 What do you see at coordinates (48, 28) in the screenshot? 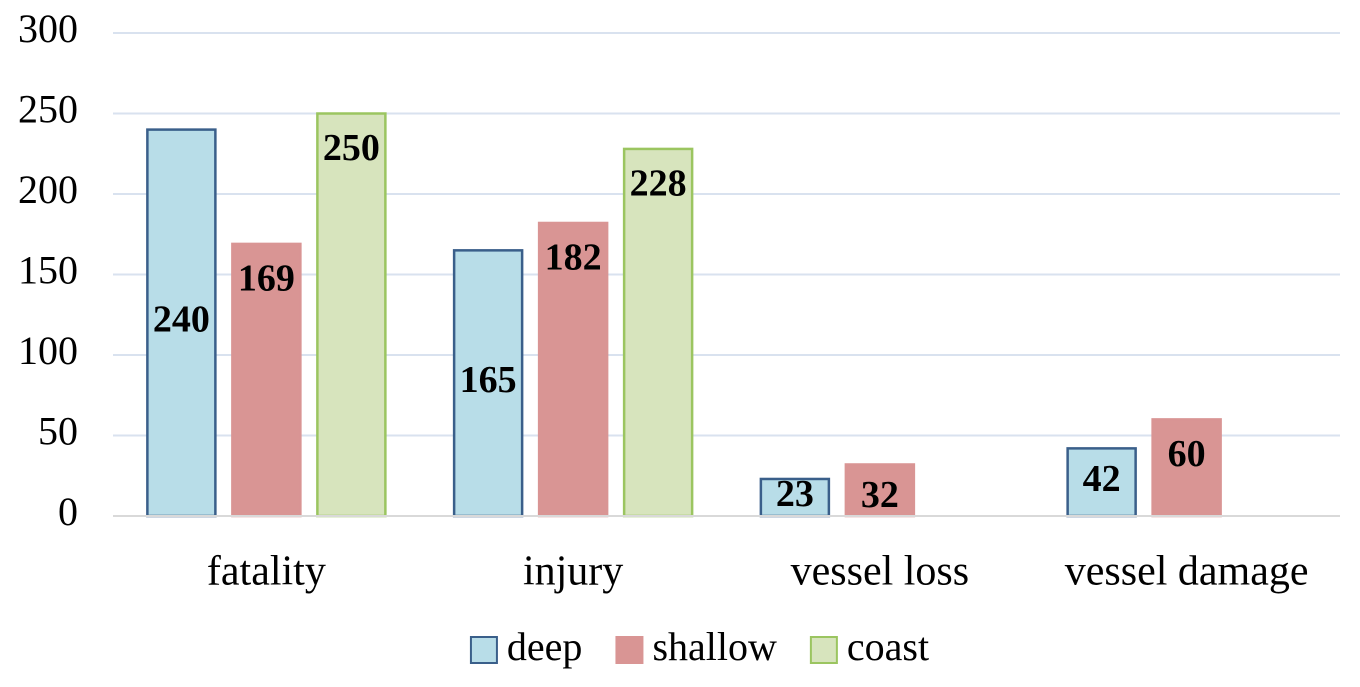
I see `y-tick-label: 300` at bounding box center [48, 28].